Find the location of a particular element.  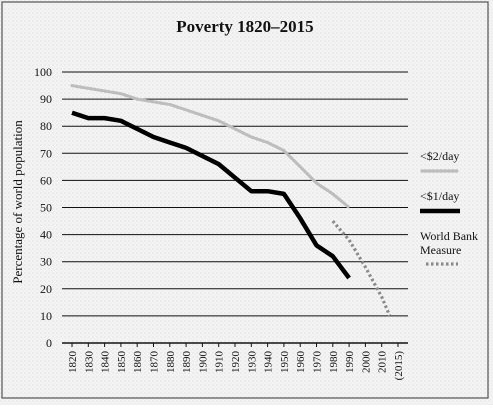

x-tick-label: 1850 is located at coordinates (122, 362).